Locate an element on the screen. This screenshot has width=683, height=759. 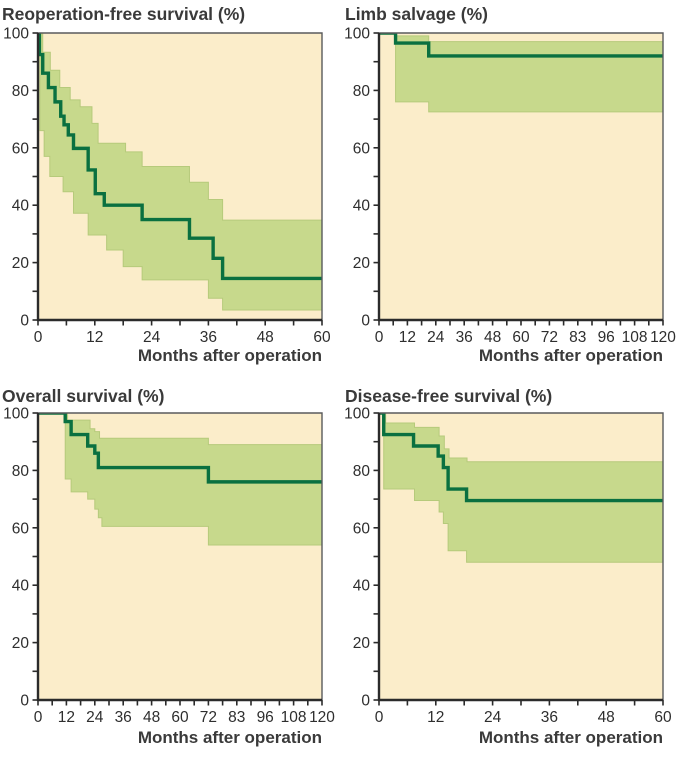
chart-title: Overall survival (%) is located at coordinates (83, 396).